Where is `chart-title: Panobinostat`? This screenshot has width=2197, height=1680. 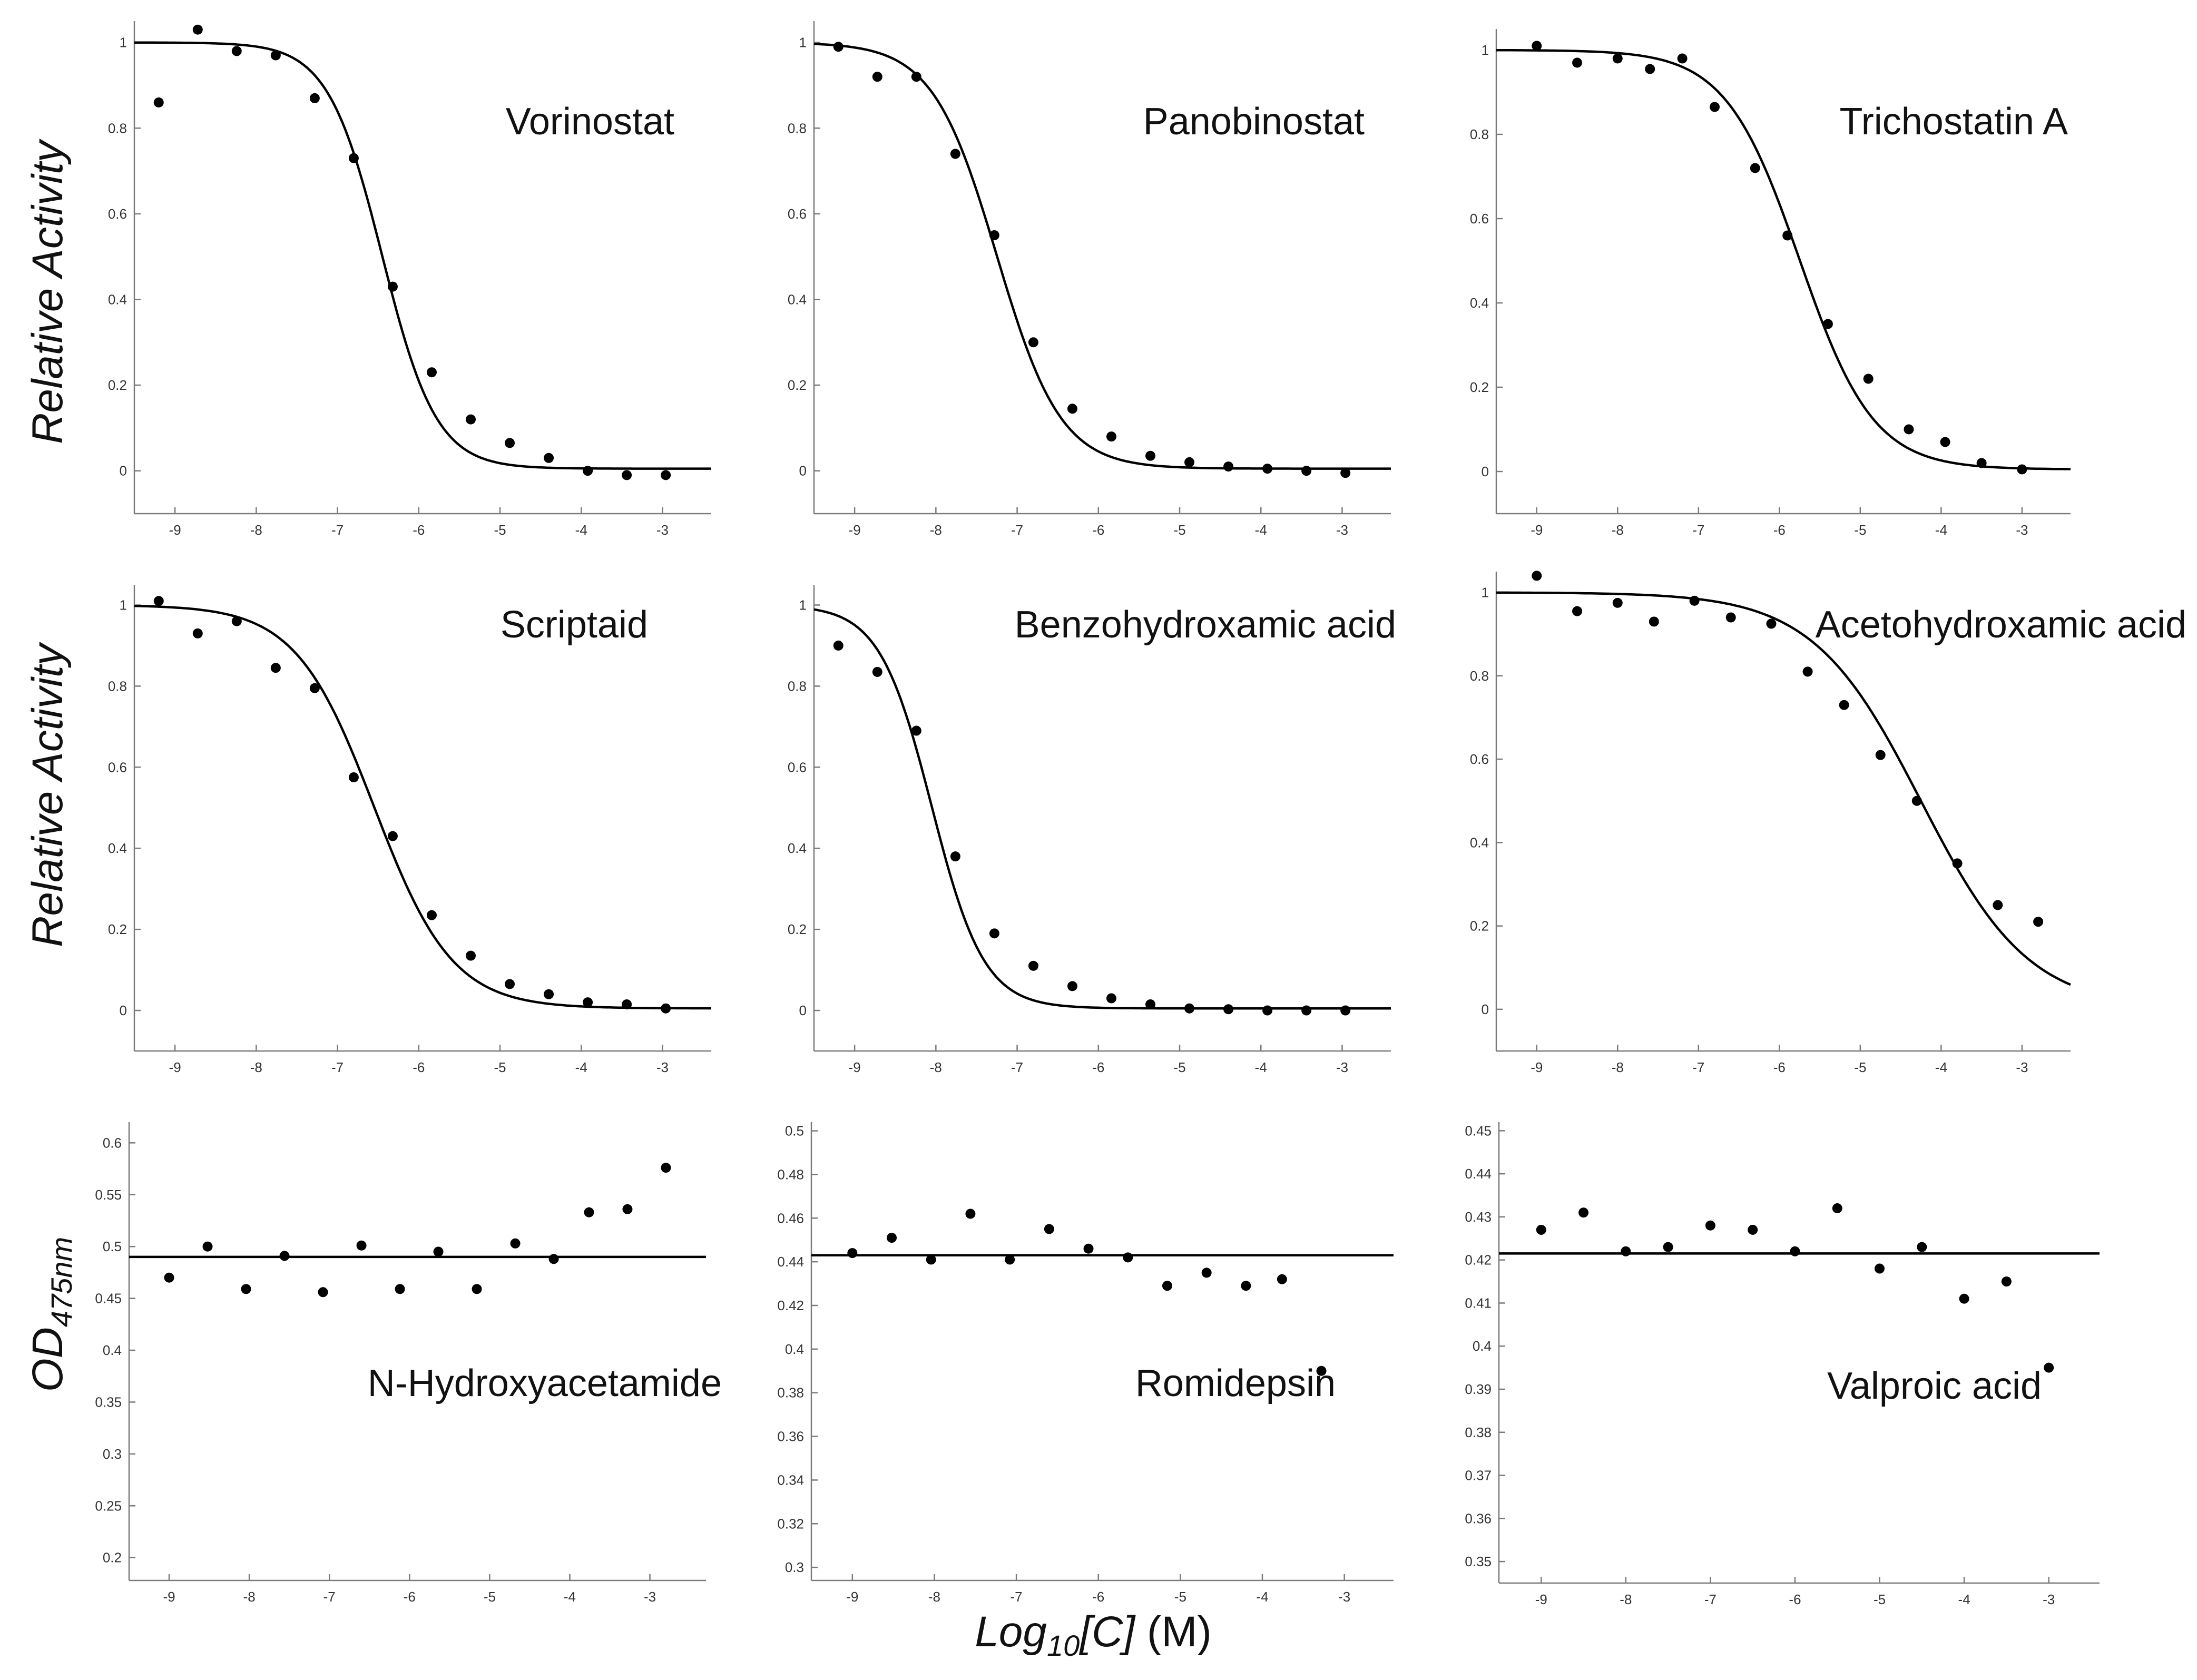 chart-title: Panobinostat is located at coordinates (1254, 122).